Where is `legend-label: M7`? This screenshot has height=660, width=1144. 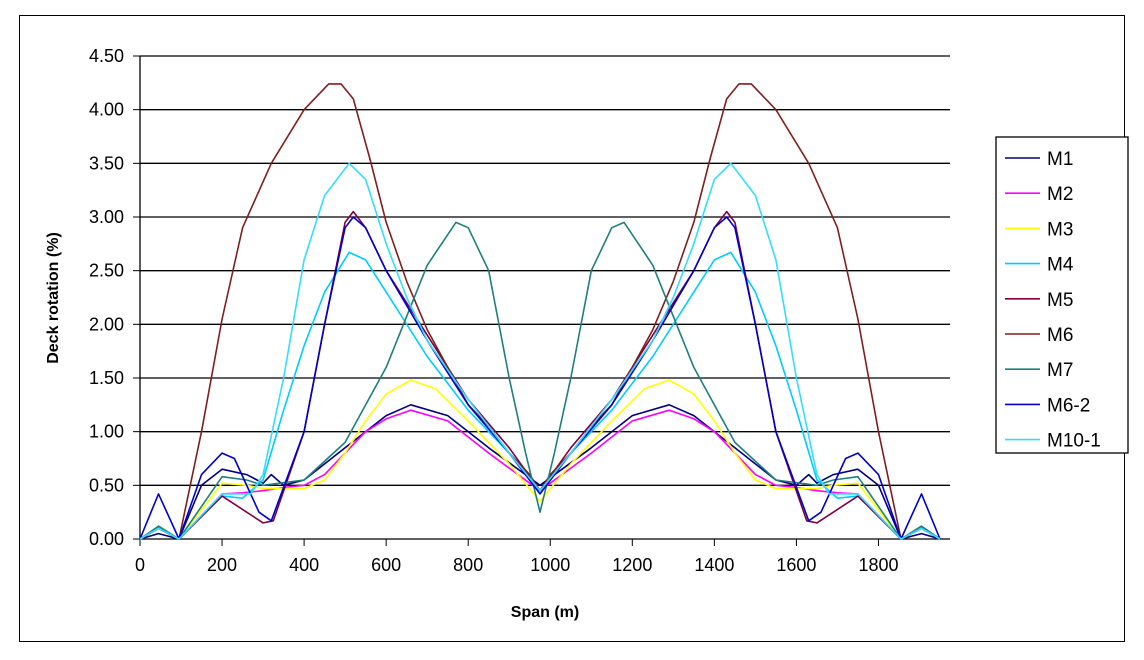 legend-label: M7 is located at coordinates (1060, 370).